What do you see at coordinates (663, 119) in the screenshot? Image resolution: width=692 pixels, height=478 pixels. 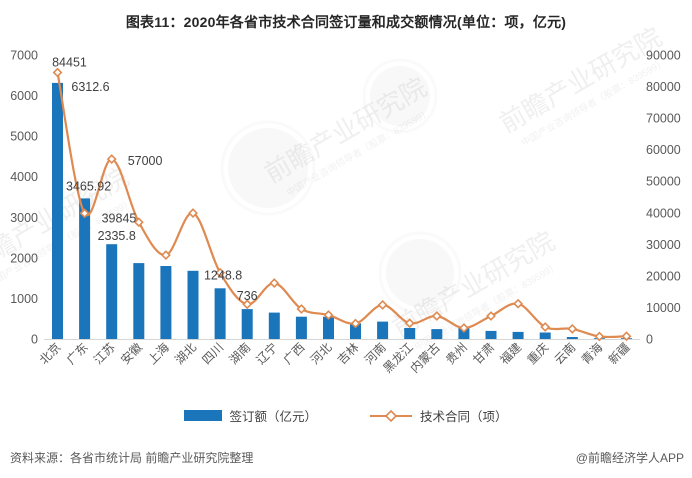 I see `right-axis-tick: 70000` at bounding box center [663, 119].